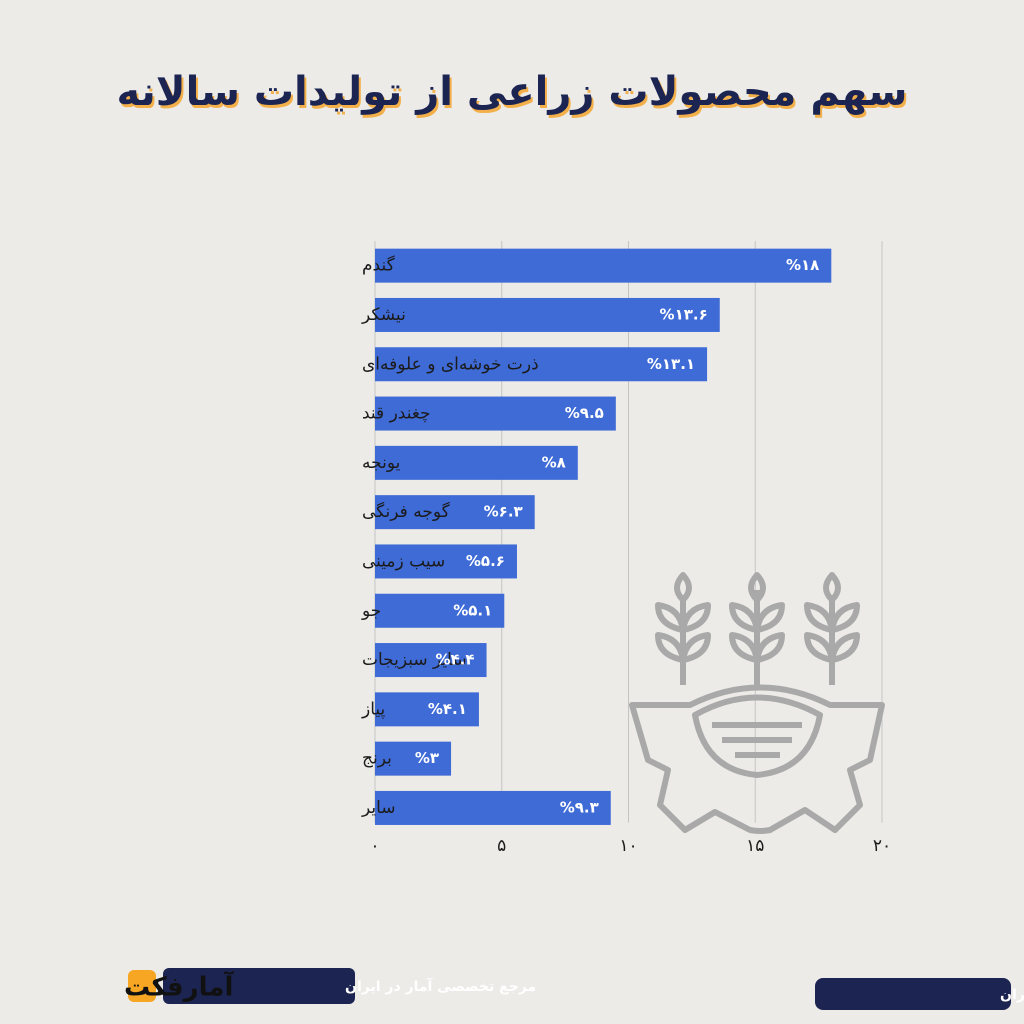 This screenshot has height=1024, width=1024. What do you see at coordinates (427, 758) in the screenshot?
I see `value-label: %۳` at bounding box center [427, 758].